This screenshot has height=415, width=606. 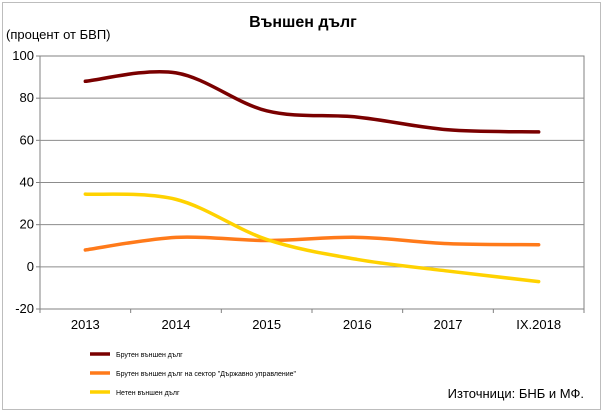 I want to click on y-tick-label: 60, so click(x=27, y=139).